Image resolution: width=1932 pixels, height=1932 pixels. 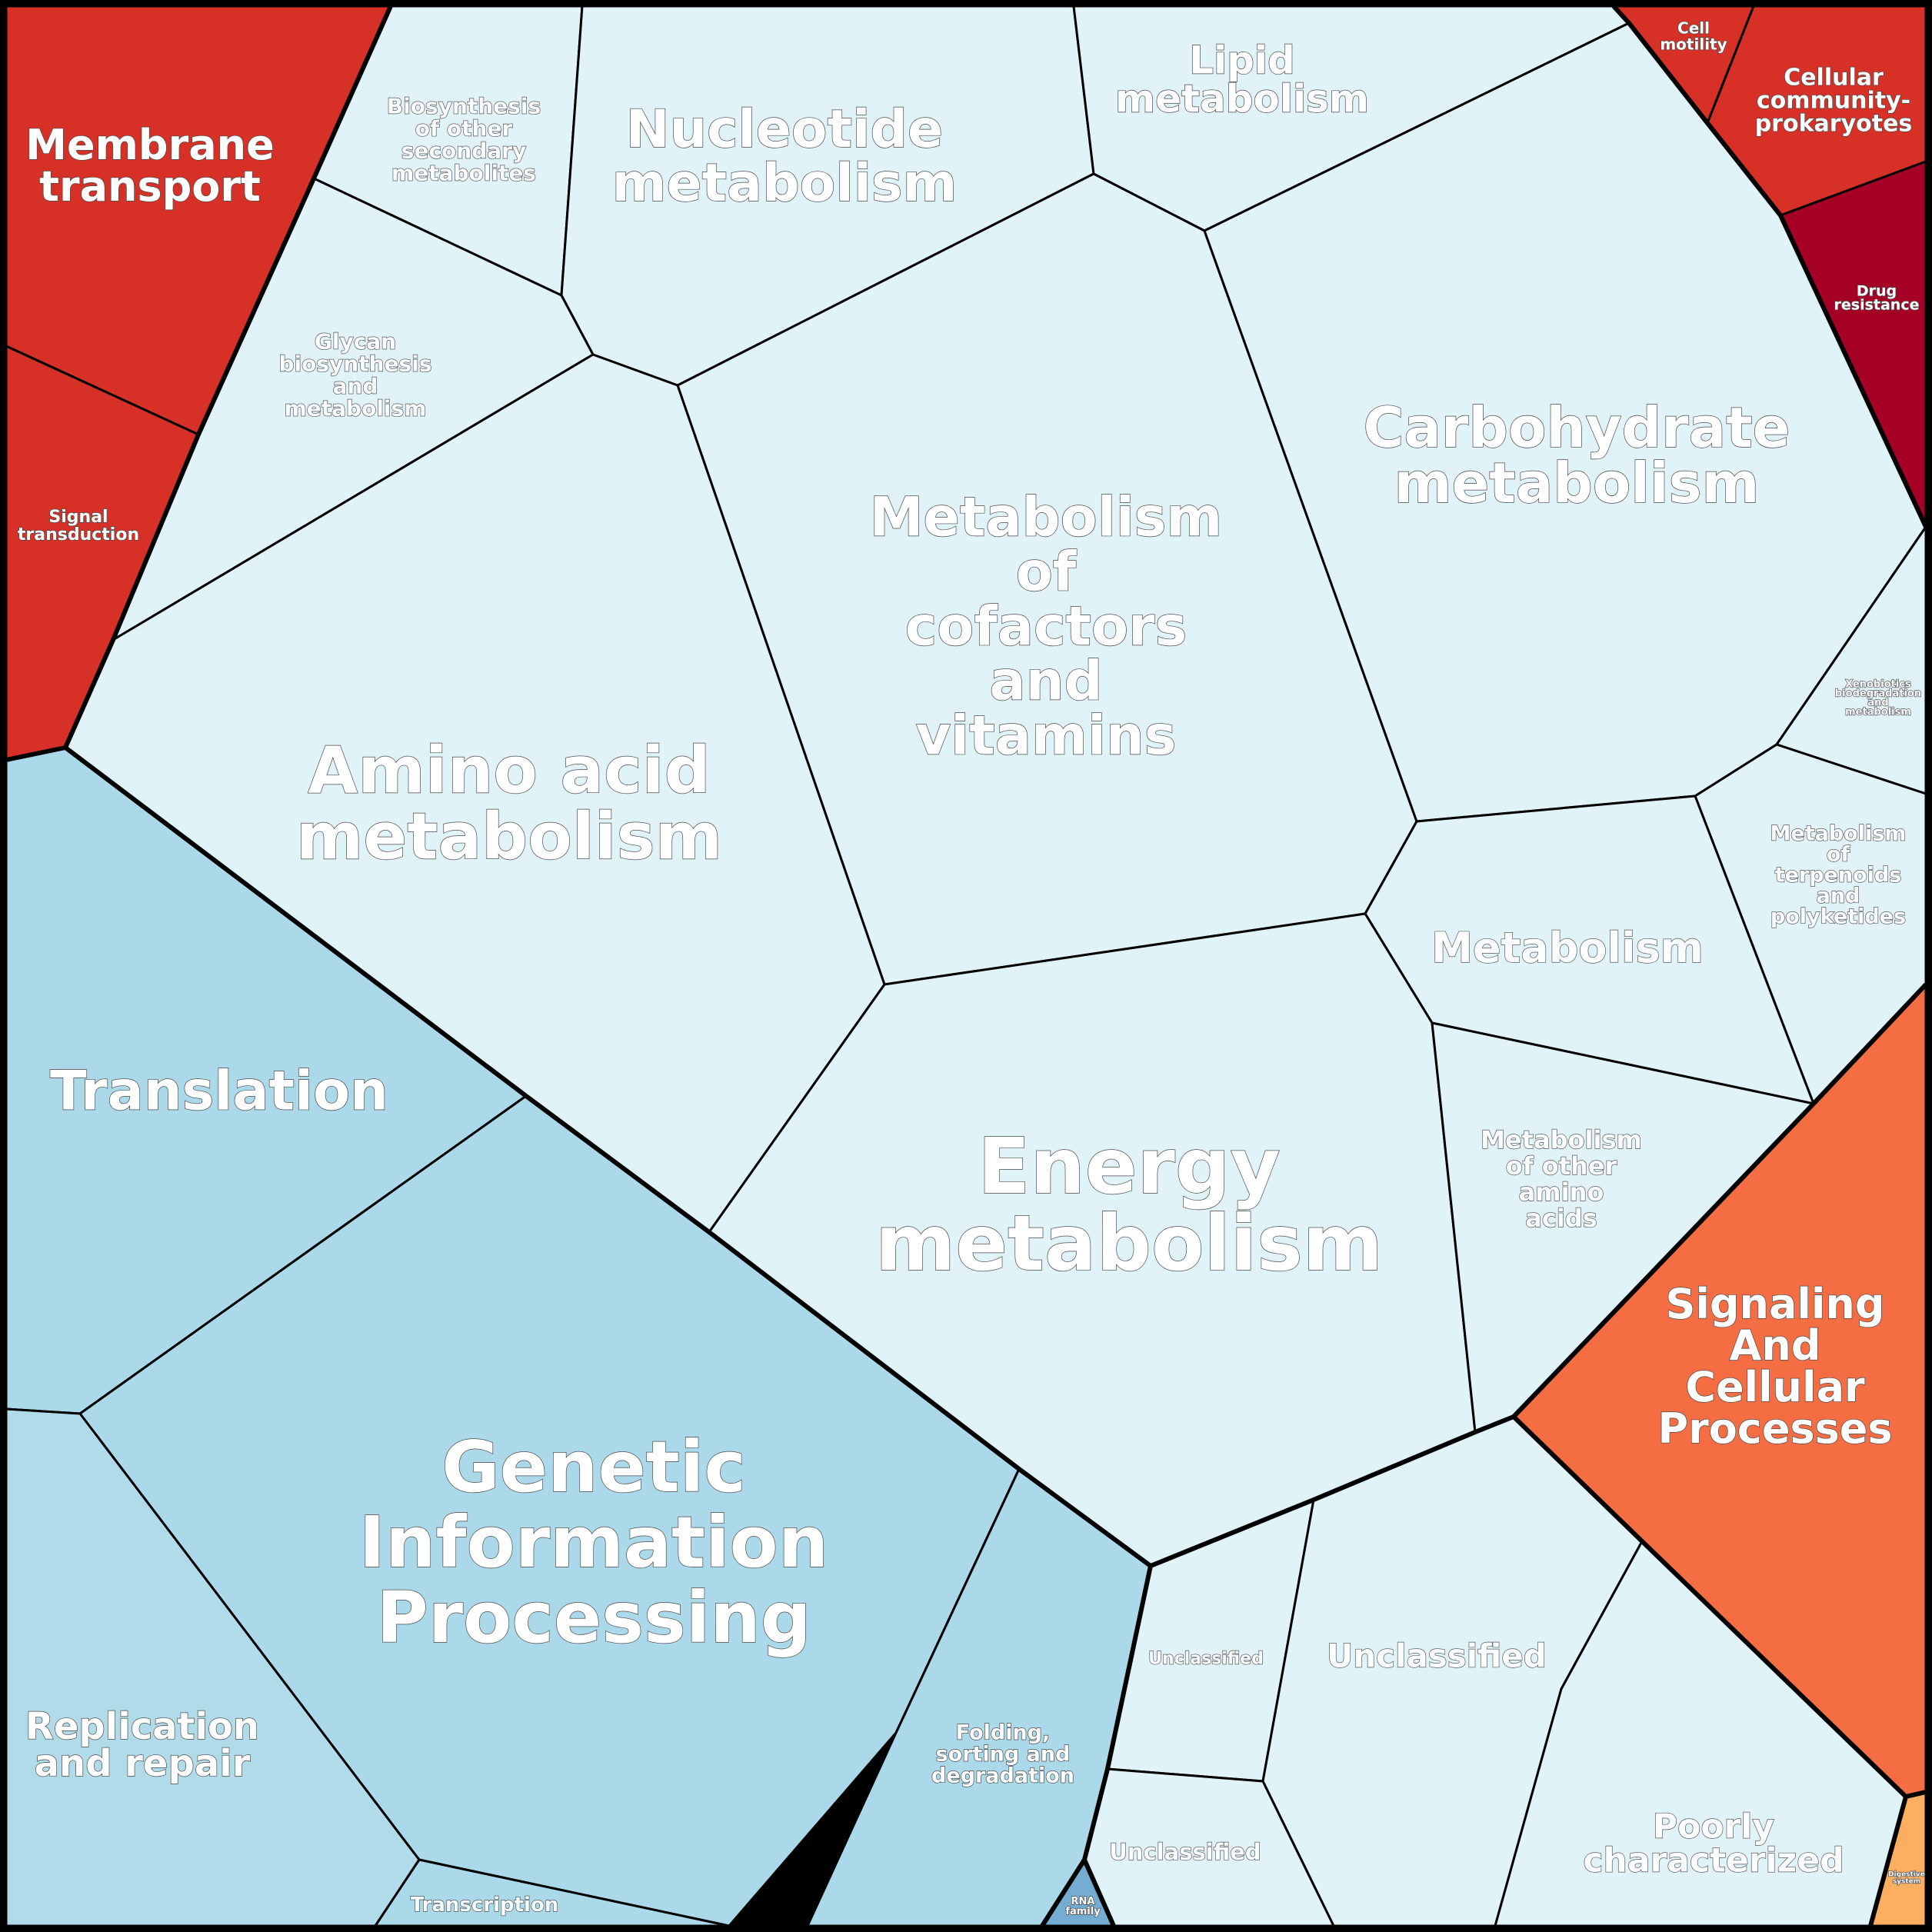 I want to click on label-translation: Translation, so click(x=218, y=1091).